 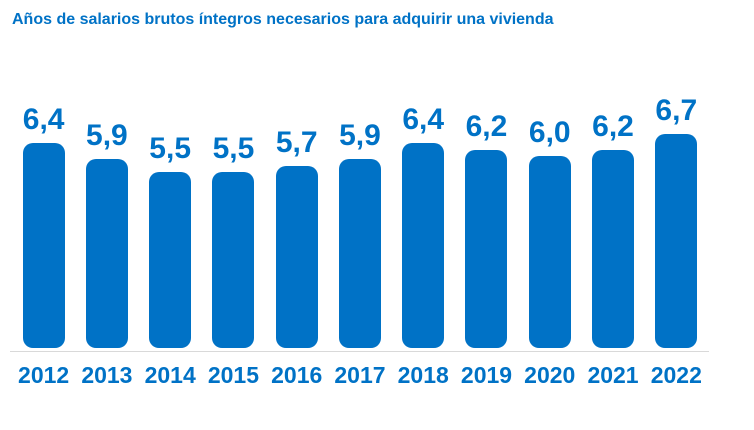 I want to click on bar-value-label: 6,7, so click(x=676, y=110).